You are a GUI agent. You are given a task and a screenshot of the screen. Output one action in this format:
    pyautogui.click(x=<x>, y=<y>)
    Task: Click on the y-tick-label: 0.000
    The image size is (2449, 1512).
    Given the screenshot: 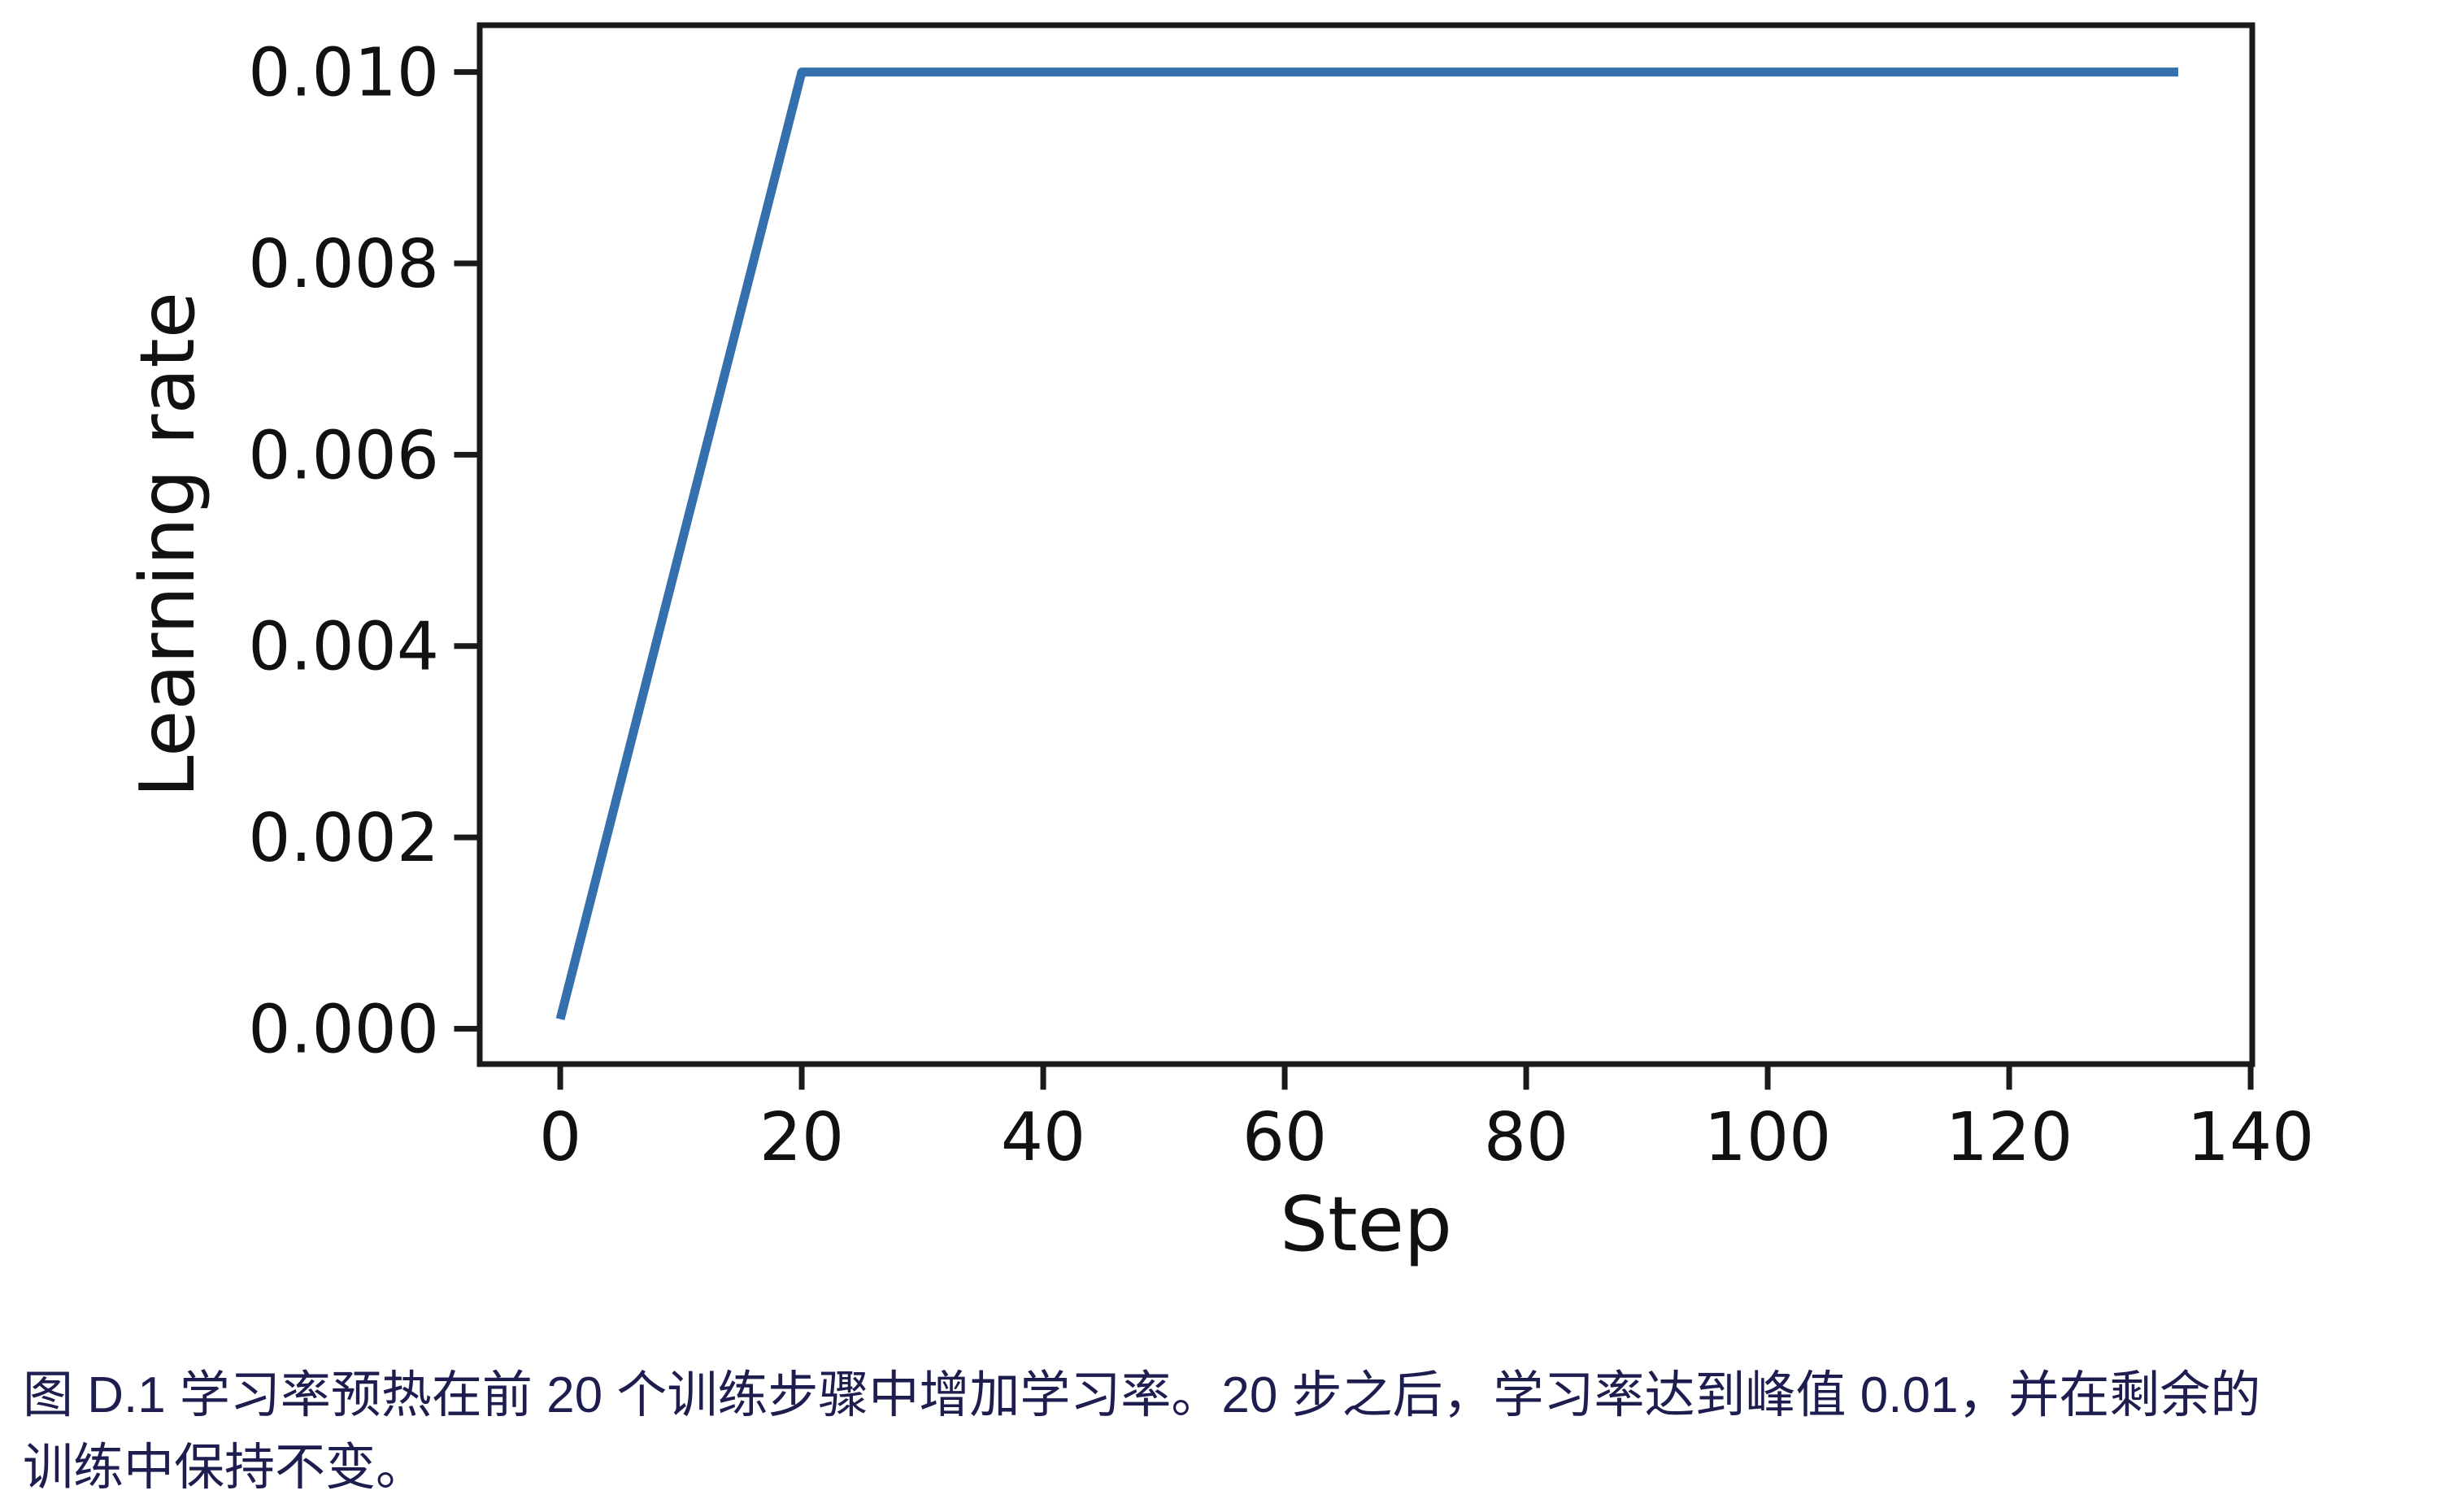 What is the action you would take?
    pyautogui.click(x=343, y=1029)
    